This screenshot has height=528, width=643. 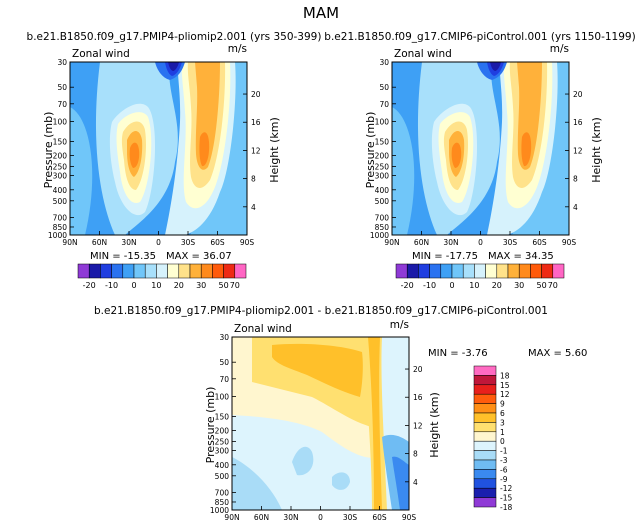 I want to click on colorbar-label: -3, so click(x=504, y=460).